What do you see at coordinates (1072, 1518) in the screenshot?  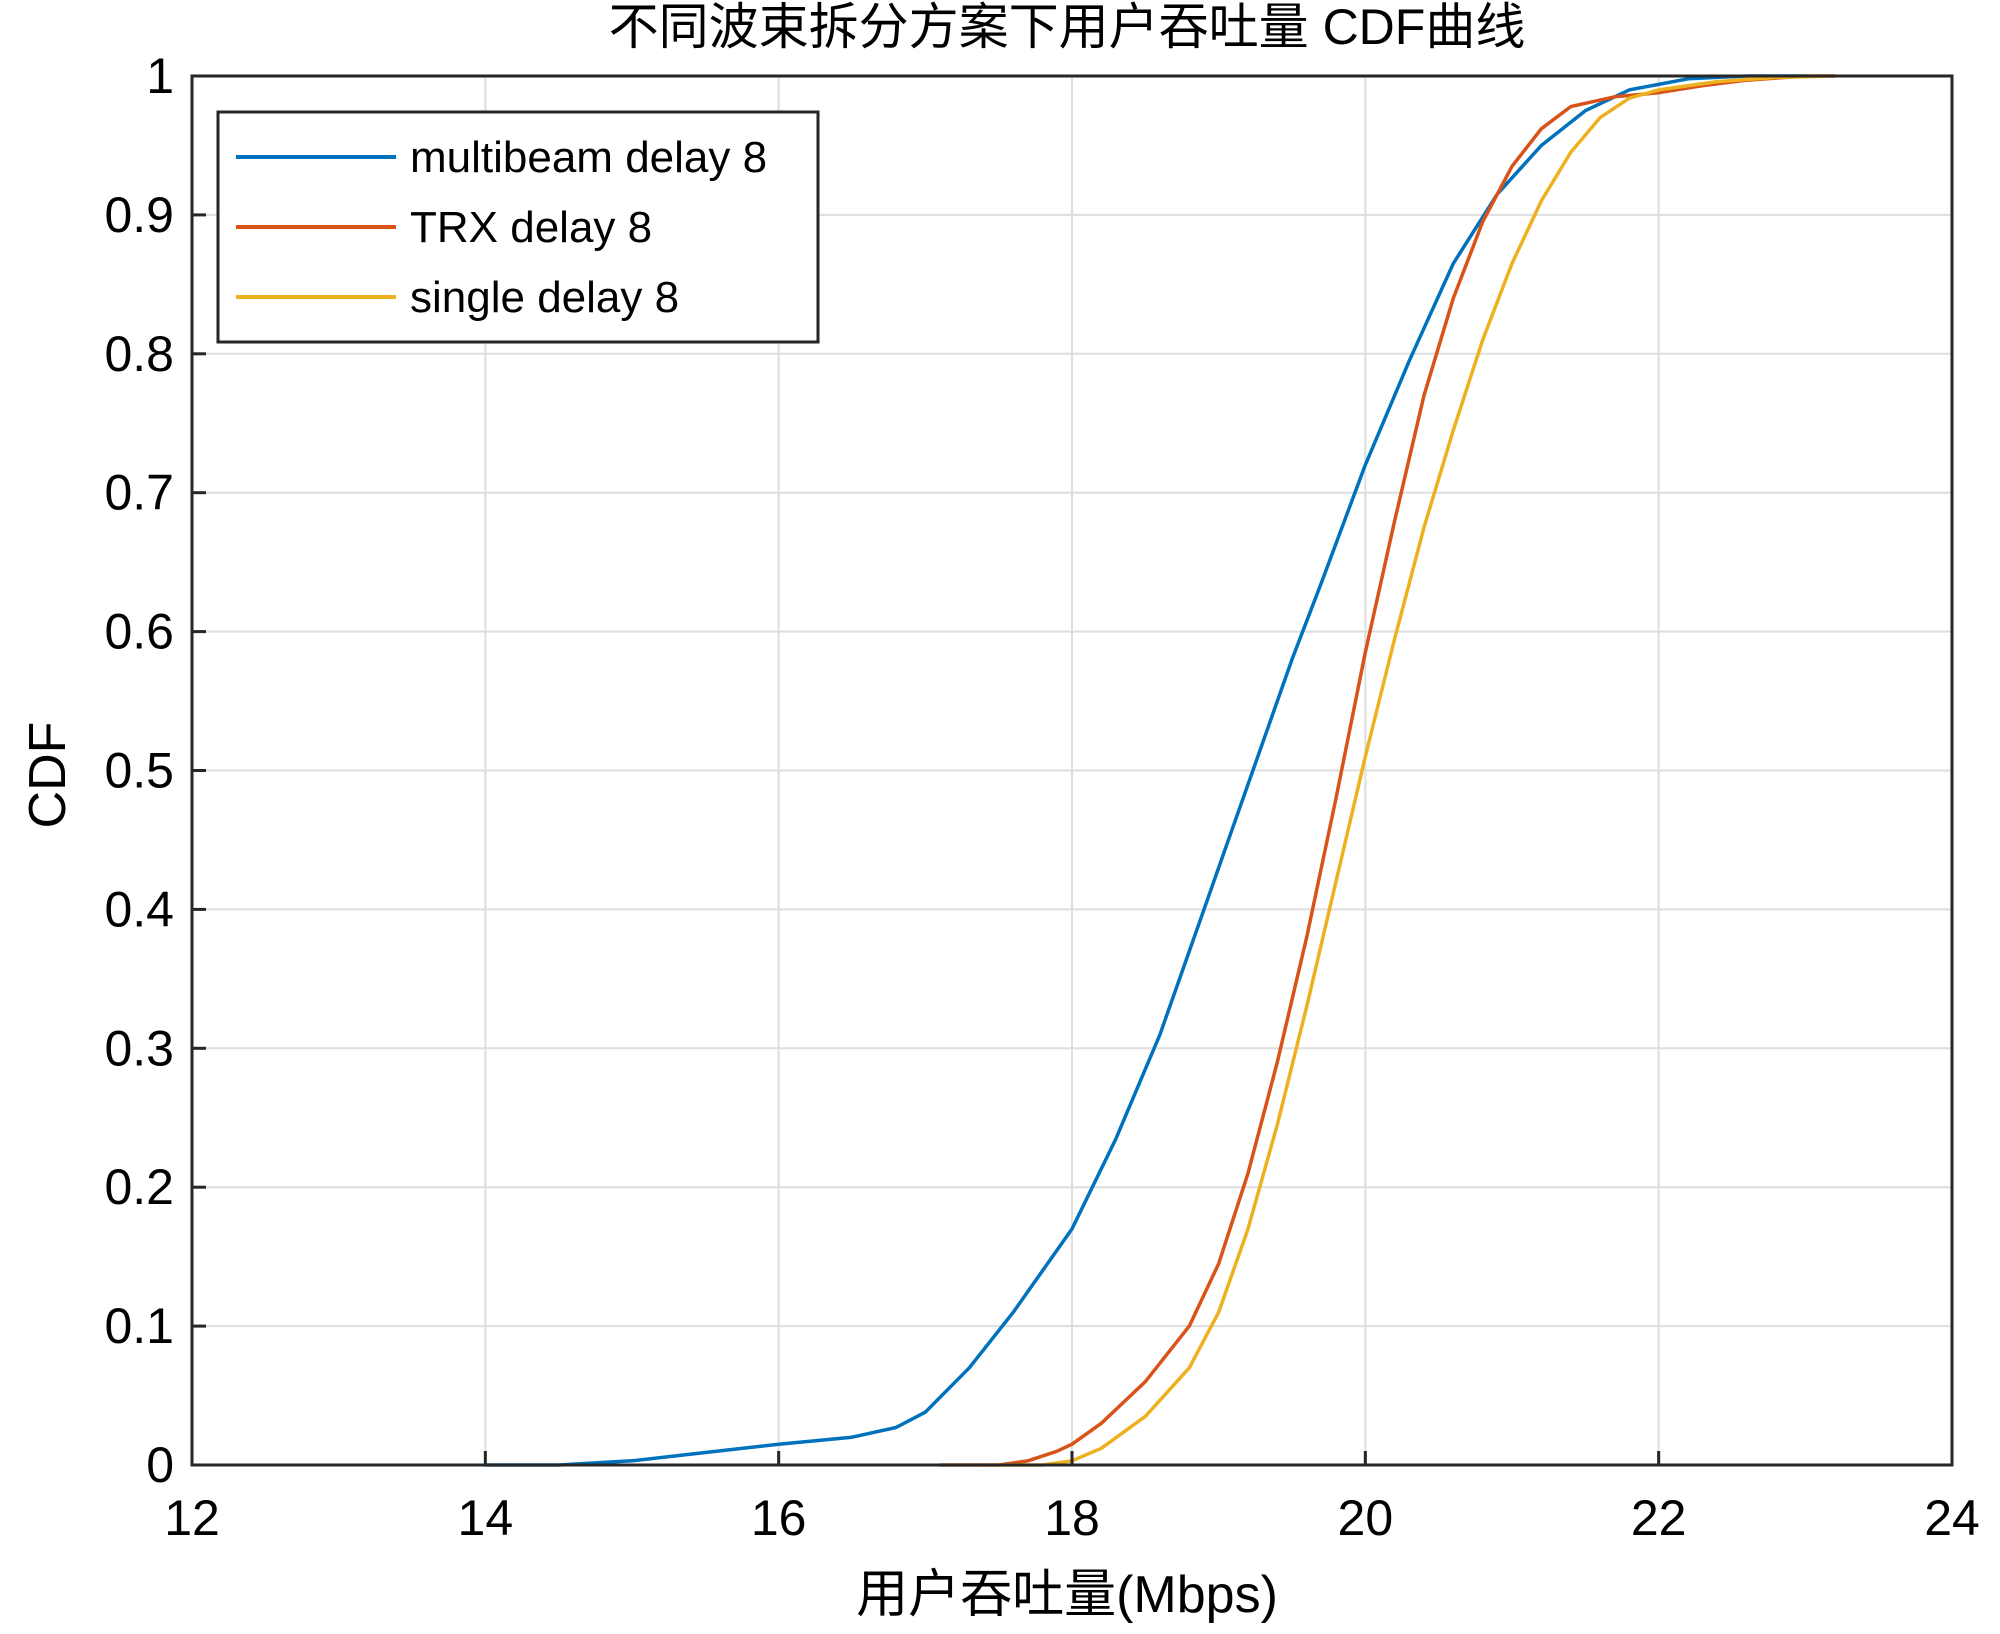 I see `x-tick-label: 18` at bounding box center [1072, 1518].